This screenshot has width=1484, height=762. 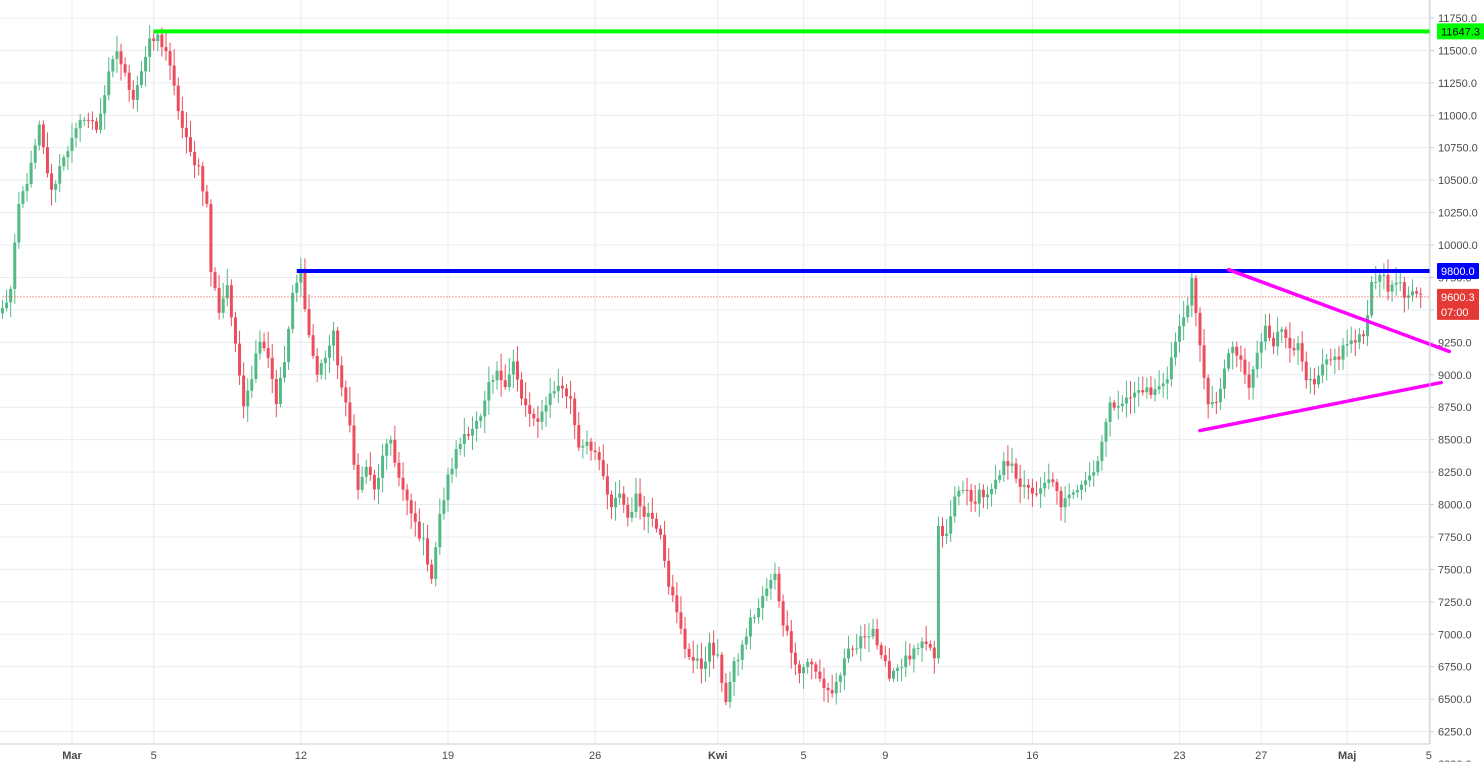 What do you see at coordinates (1325, 350) in the screenshot?
I see `trend-lines` at bounding box center [1325, 350].